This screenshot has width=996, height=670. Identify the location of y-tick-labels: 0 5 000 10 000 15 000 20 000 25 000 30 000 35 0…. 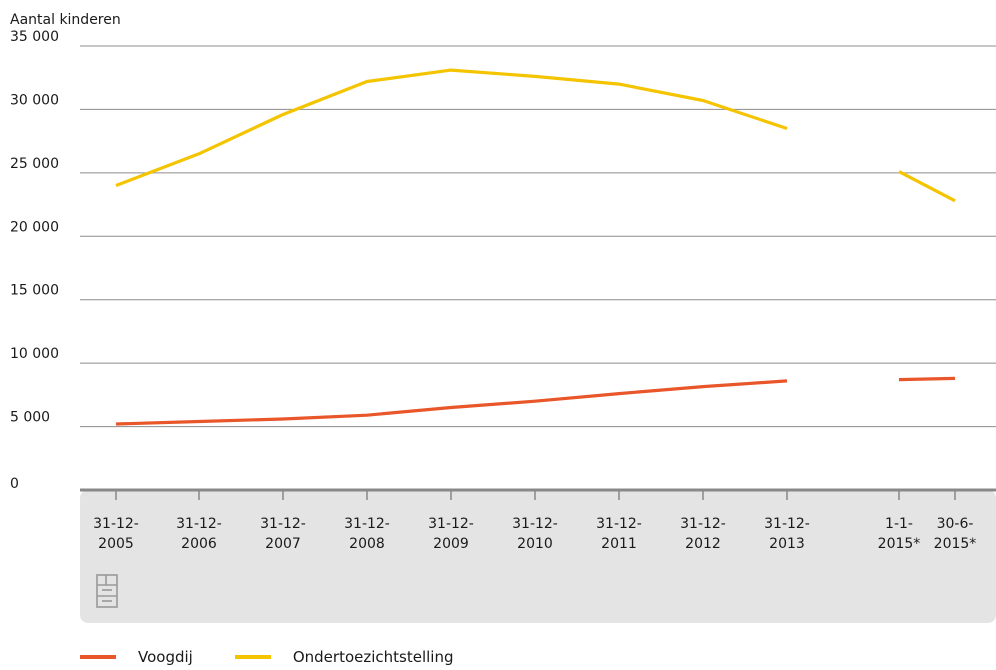
(34, 260).